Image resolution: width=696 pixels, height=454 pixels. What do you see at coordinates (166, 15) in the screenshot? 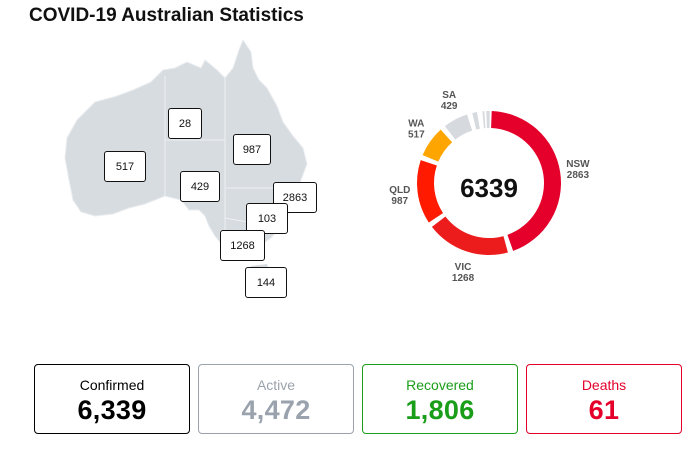
I see `page-title: COVID-19 Australian Statistics` at bounding box center [166, 15].